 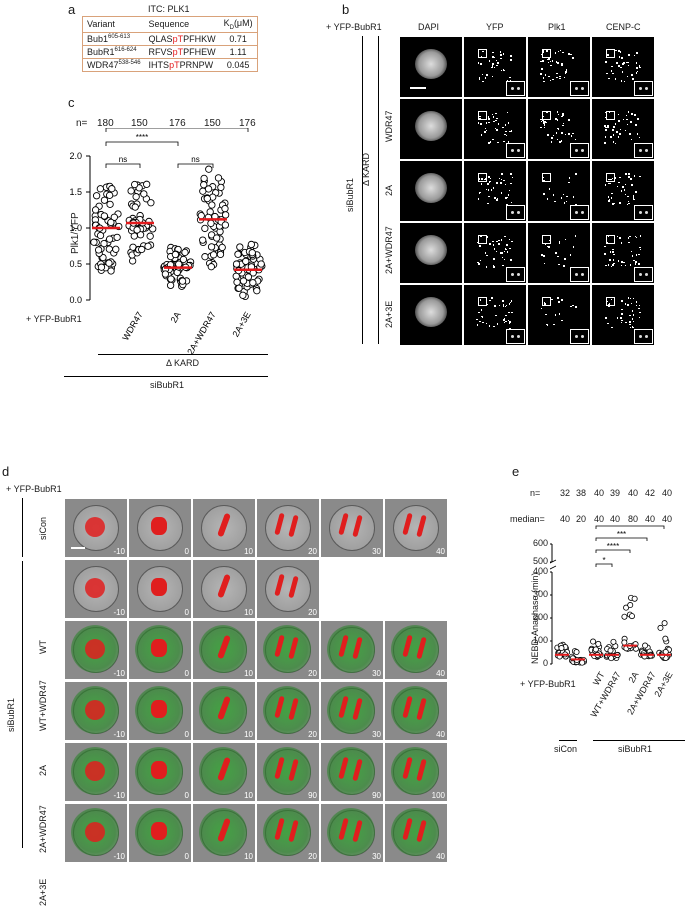 What do you see at coordinates (183, 354) in the screenshot?
I see `panel-c-kard-bracket` at bounding box center [183, 354].